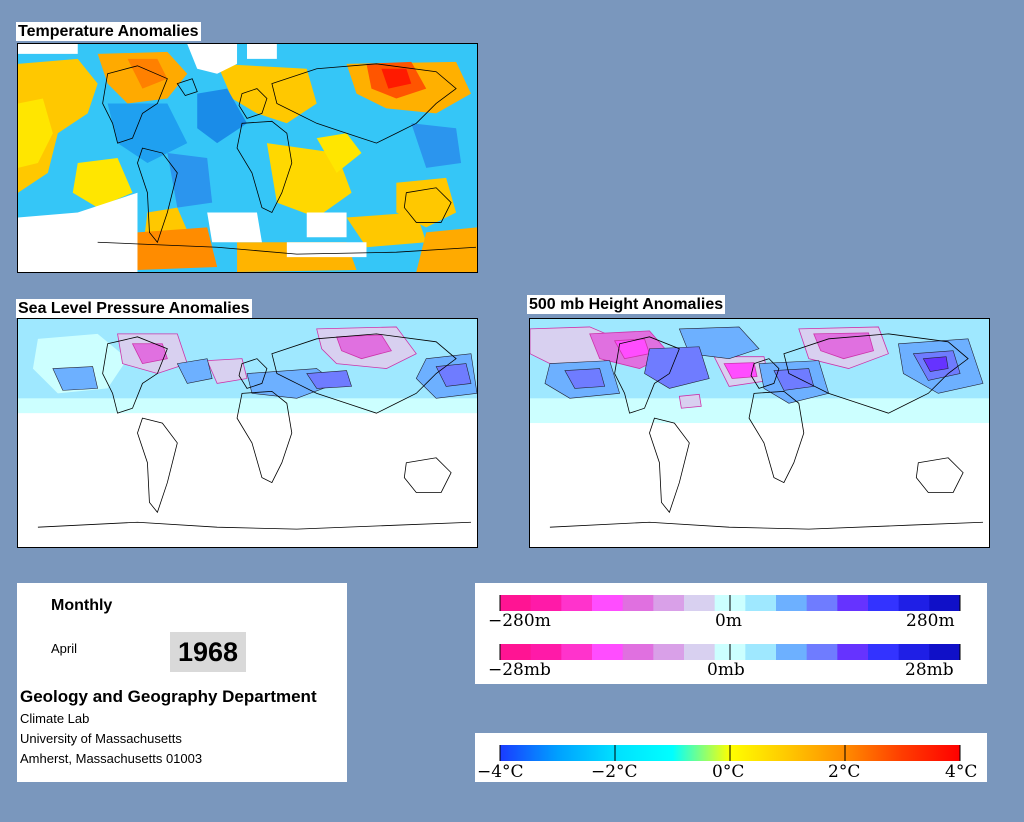 This screenshot has width=1024, height=822. I want to click on year-display: 1968, so click(208, 652).